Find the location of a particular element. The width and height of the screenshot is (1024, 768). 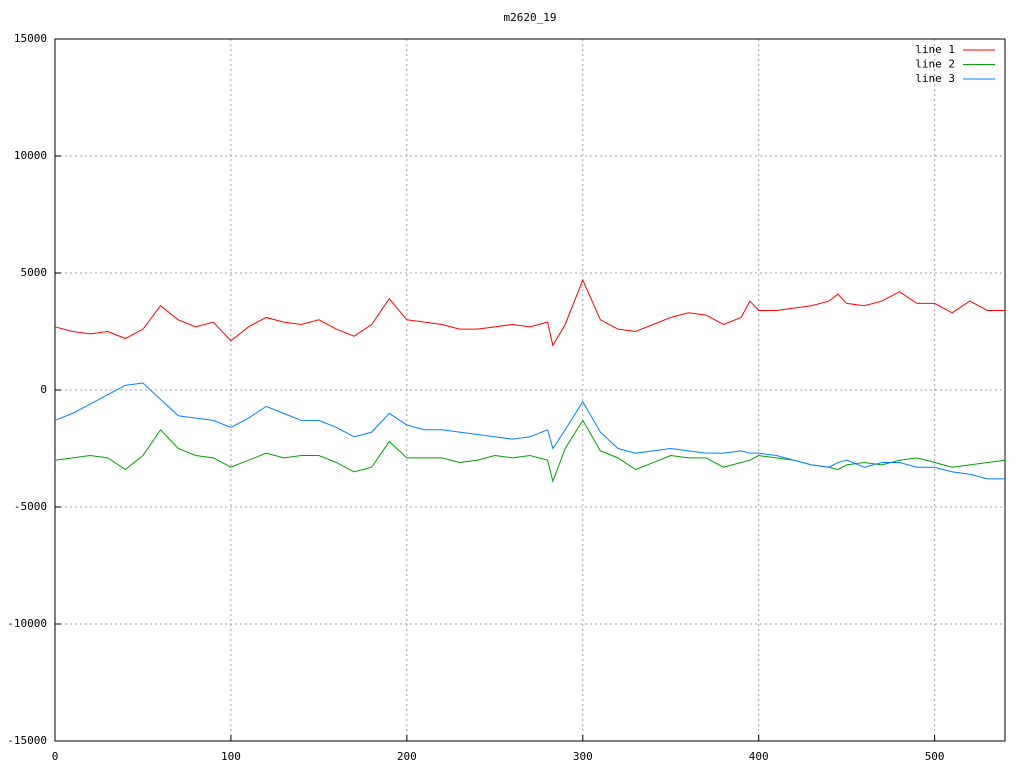

y-tick-label: -10000 is located at coordinates (27, 623).